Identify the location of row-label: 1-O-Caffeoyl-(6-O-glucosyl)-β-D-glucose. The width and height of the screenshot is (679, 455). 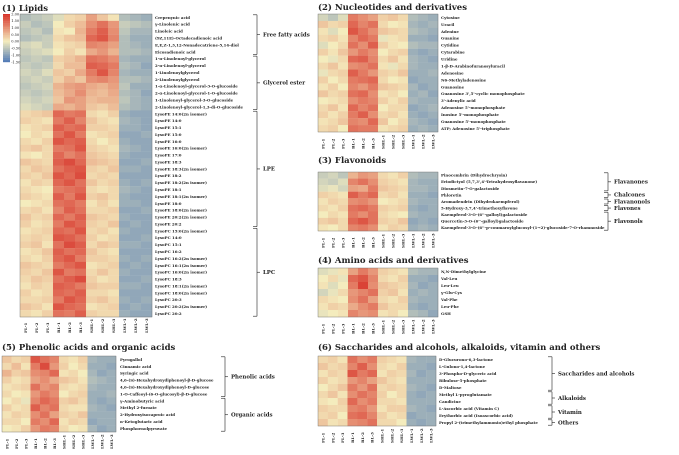
(164, 393).